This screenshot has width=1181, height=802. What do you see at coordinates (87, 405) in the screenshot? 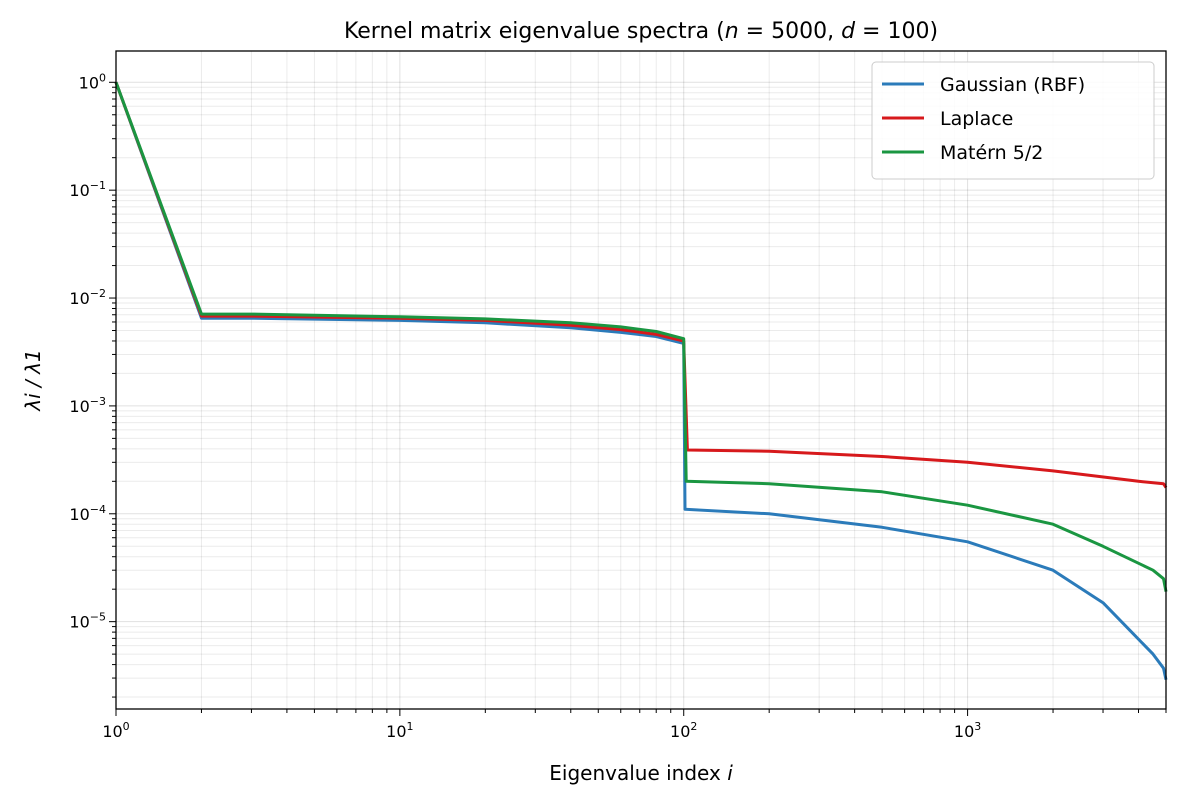
I see `y-tick-label: 10⁻³` at bounding box center [87, 405].